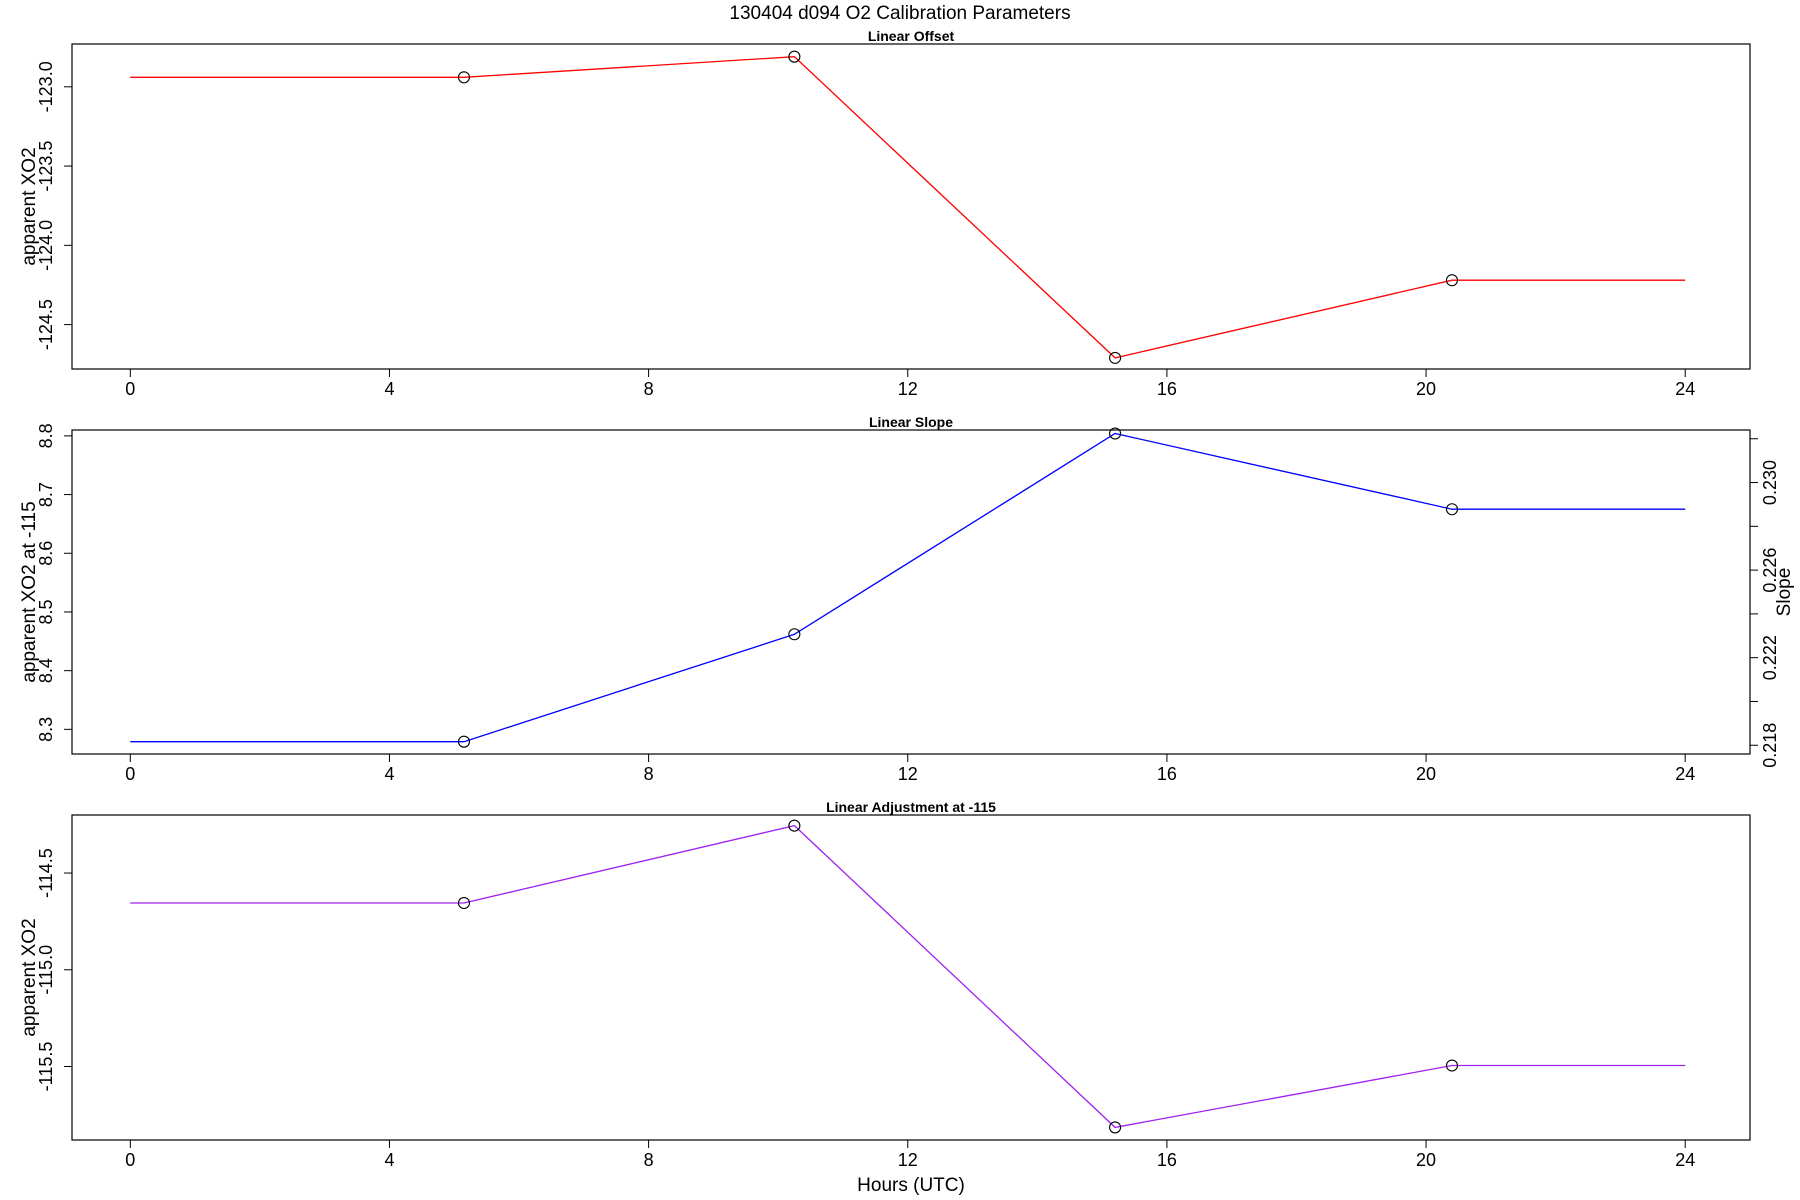 Image resolution: width=1800 pixels, height=1200 pixels. I want to click on y2-tick-label: 0.222, so click(1770, 657).